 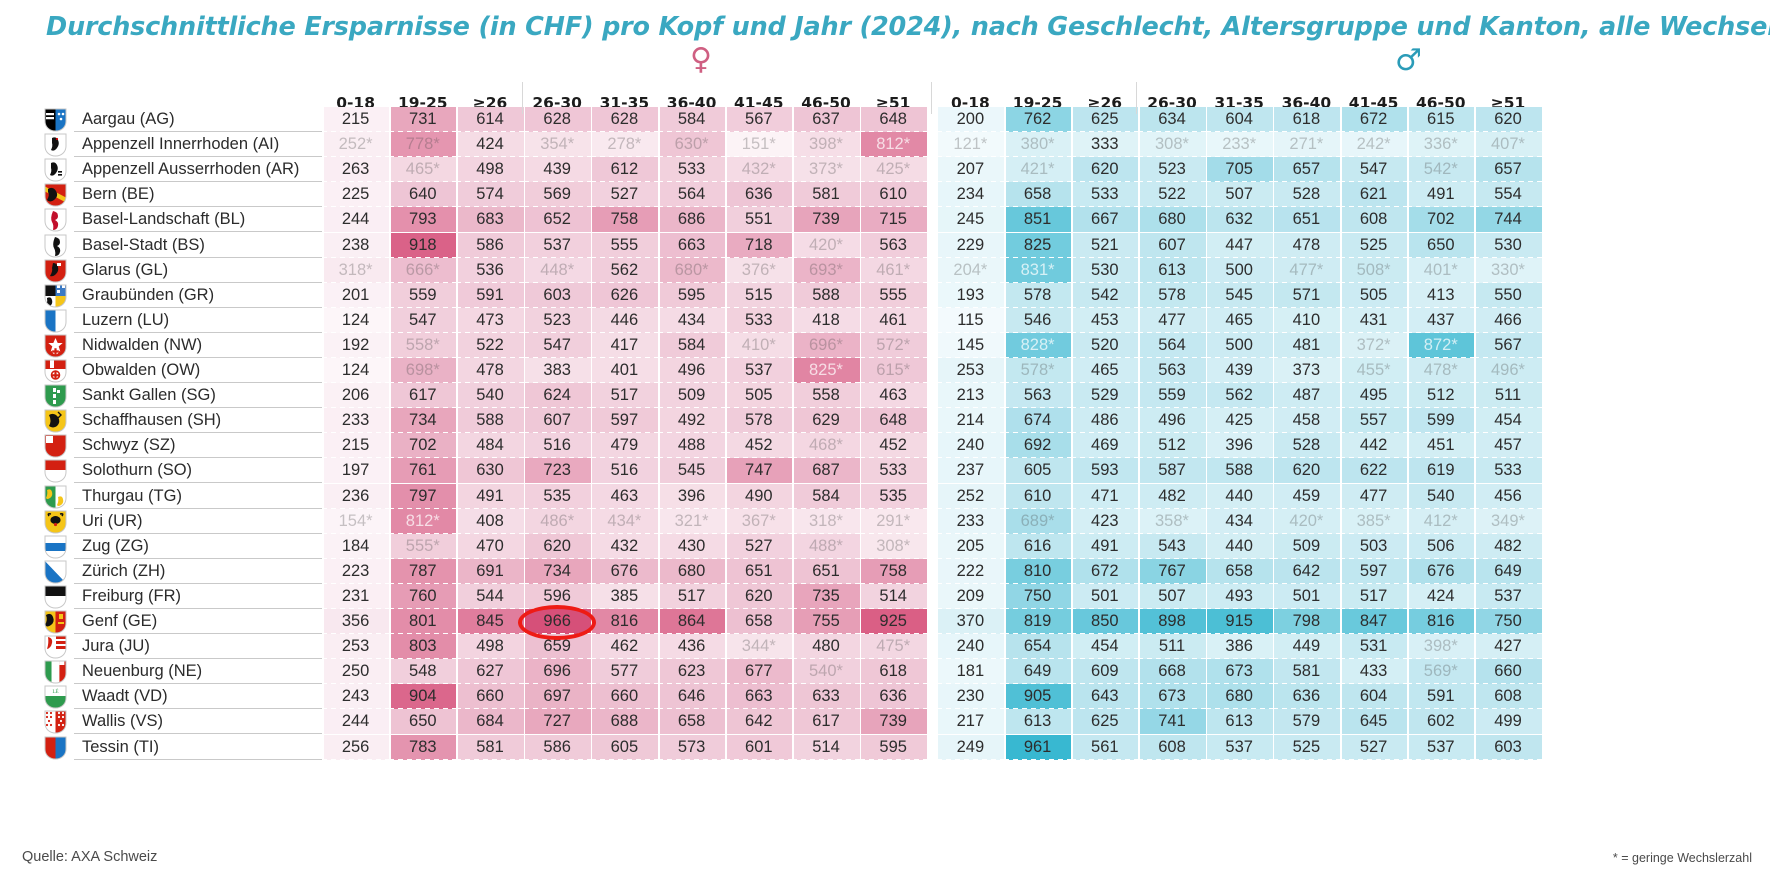 What do you see at coordinates (172, 145) in the screenshot?
I see `canton-row-ai: Appenzell Innerrhoden (AI)` at bounding box center [172, 145].